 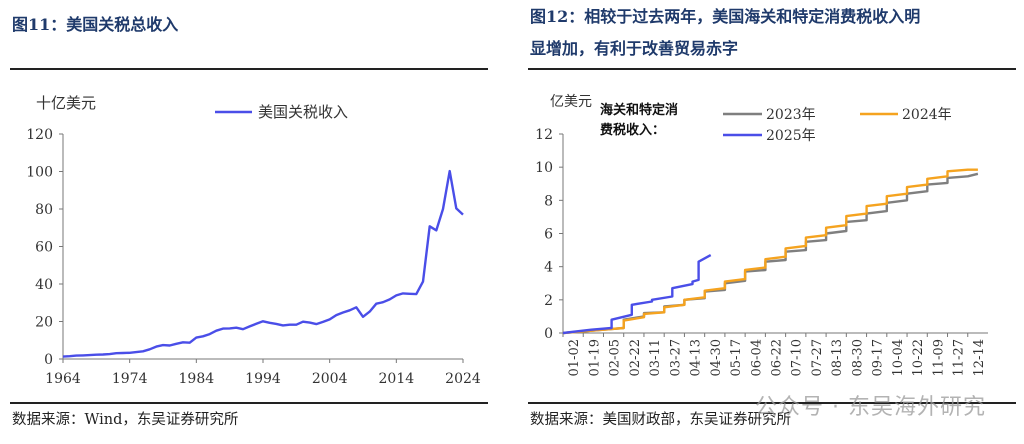 What do you see at coordinates (594, 357) in the screenshot?
I see `right-x-tick-label: 01-19` at bounding box center [594, 357].